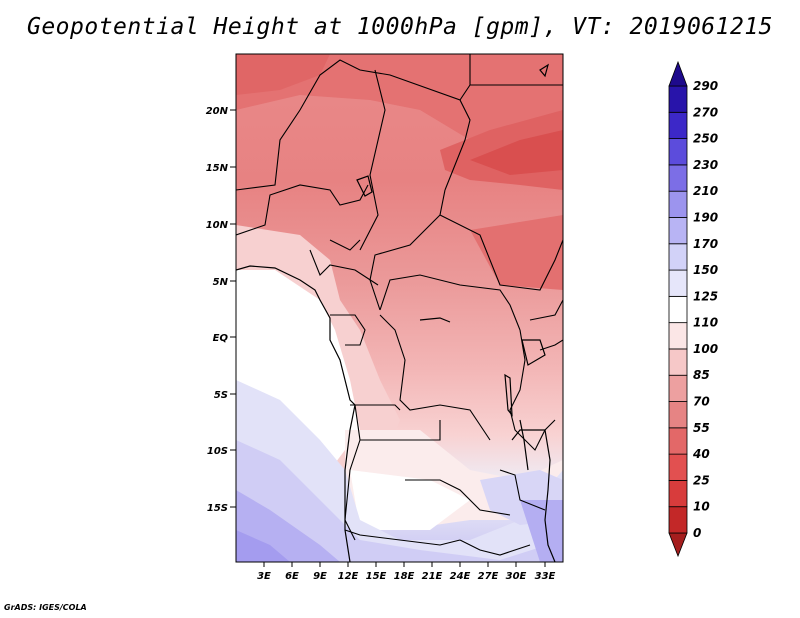  I want to click on colorbar-label: 0, so click(697, 533).